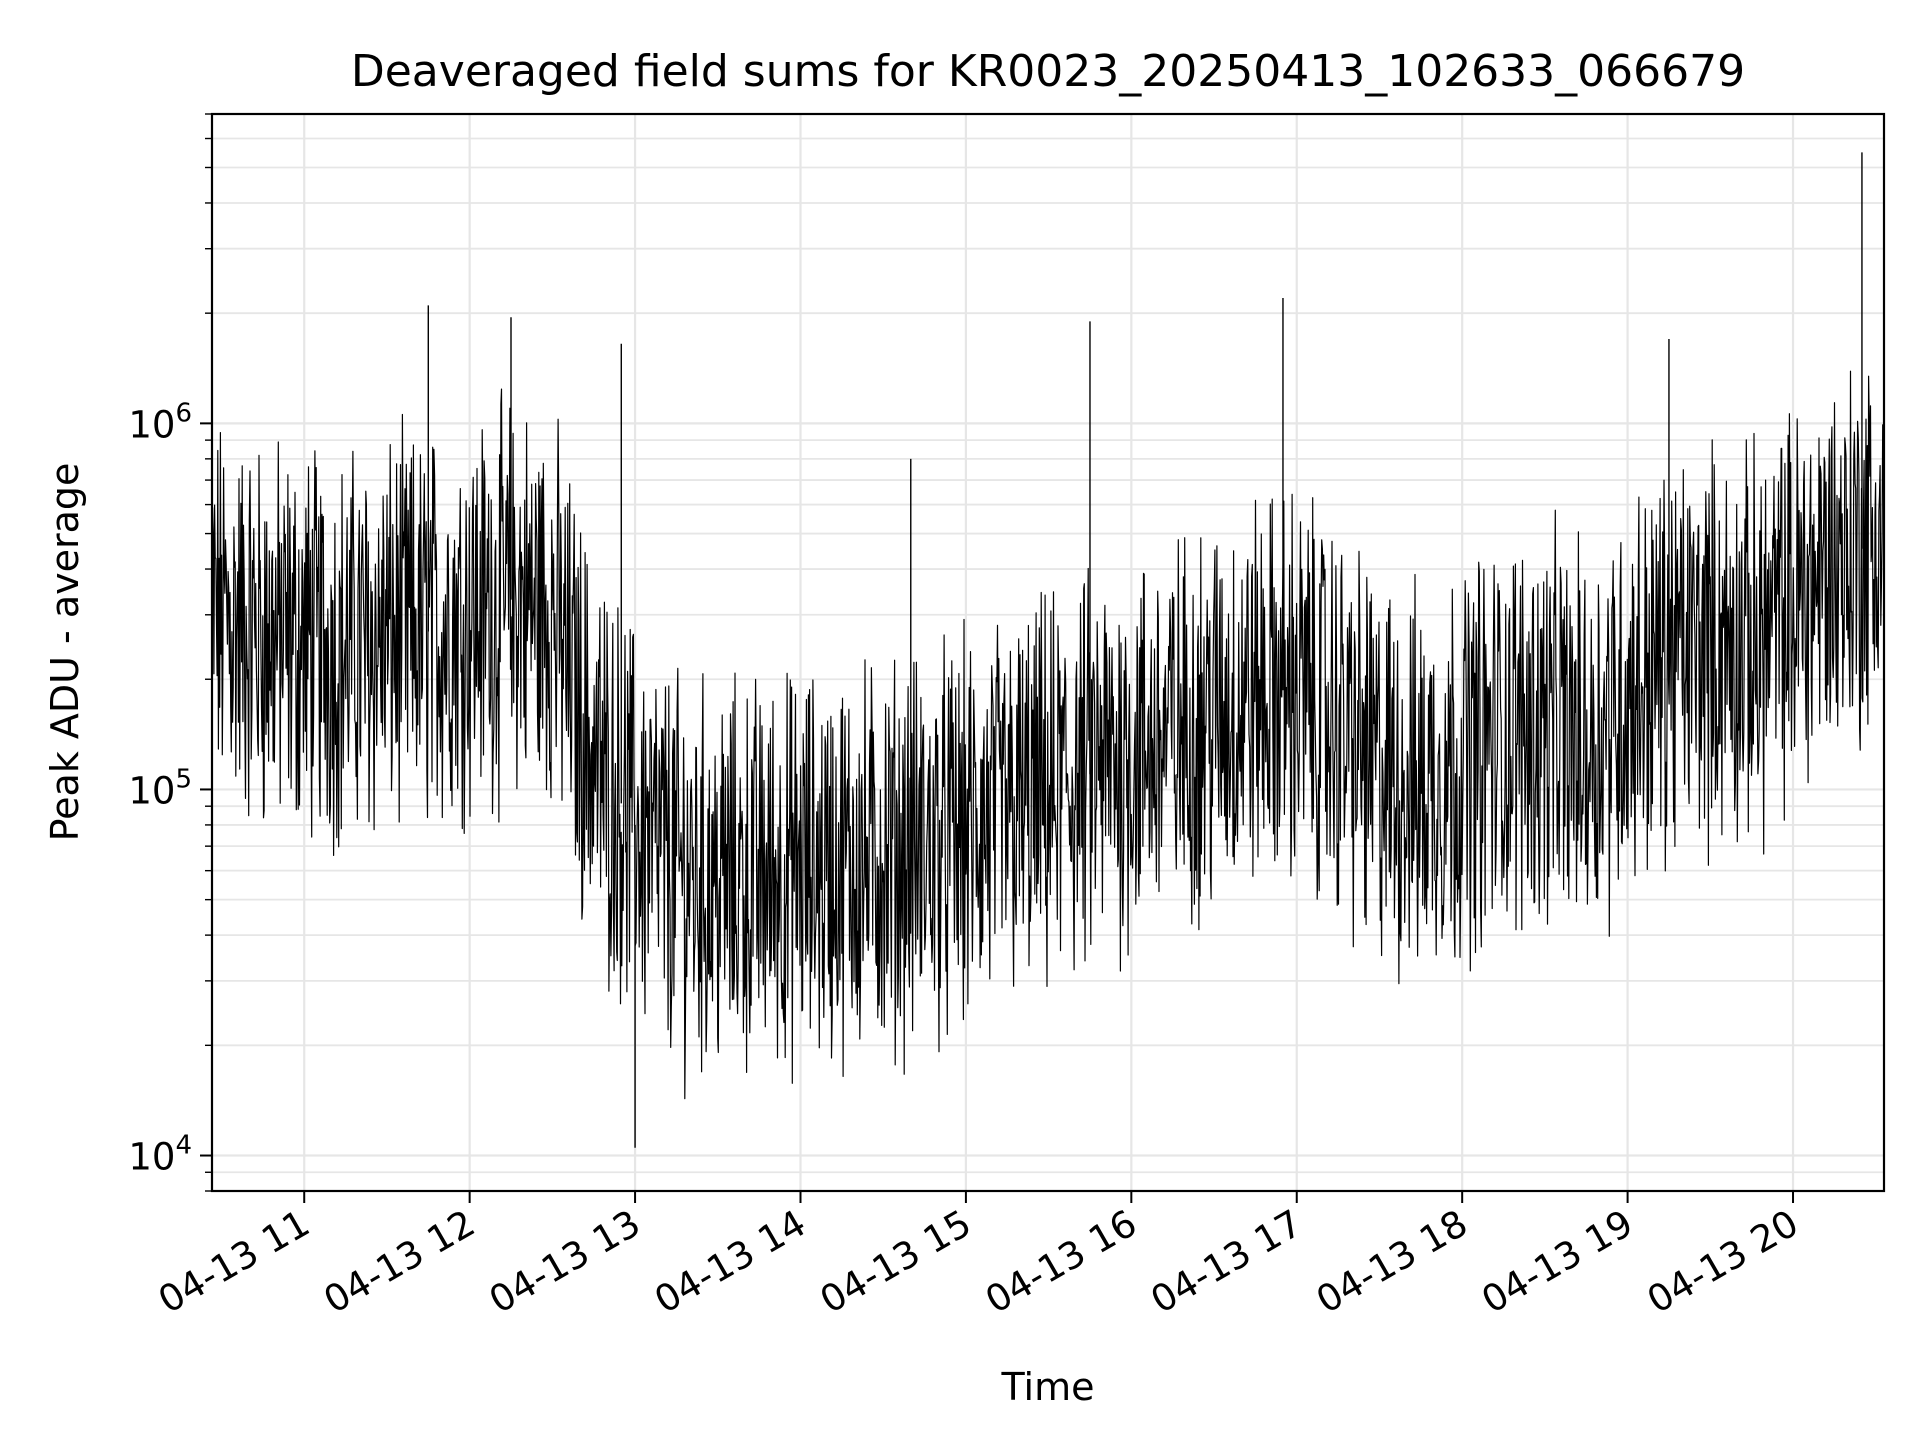 Image resolution: width=1920 pixels, height=1440 pixels. What do you see at coordinates (565, 1262) in the screenshot?
I see `x-tick-label: 04-13 13` at bounding box center [565, 1262].